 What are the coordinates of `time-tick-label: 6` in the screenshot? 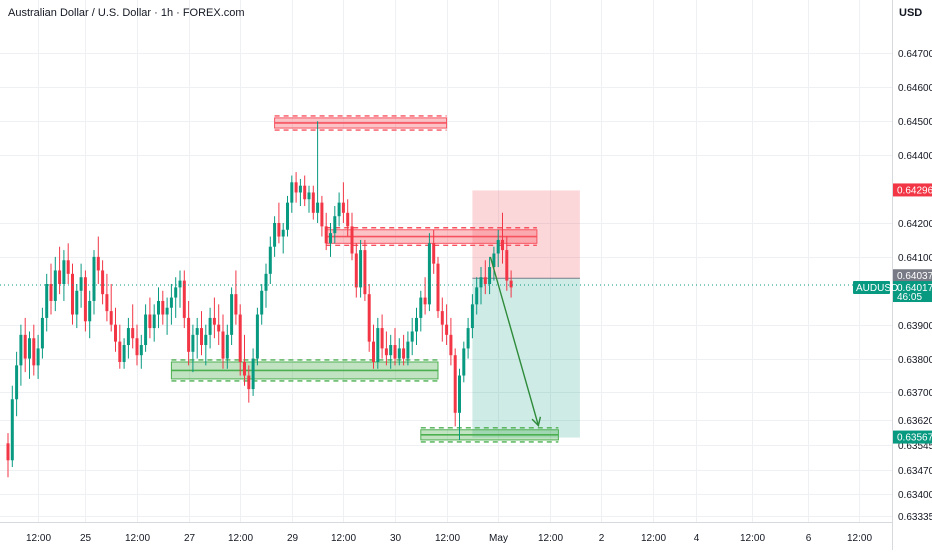 It's located at (809, 538).